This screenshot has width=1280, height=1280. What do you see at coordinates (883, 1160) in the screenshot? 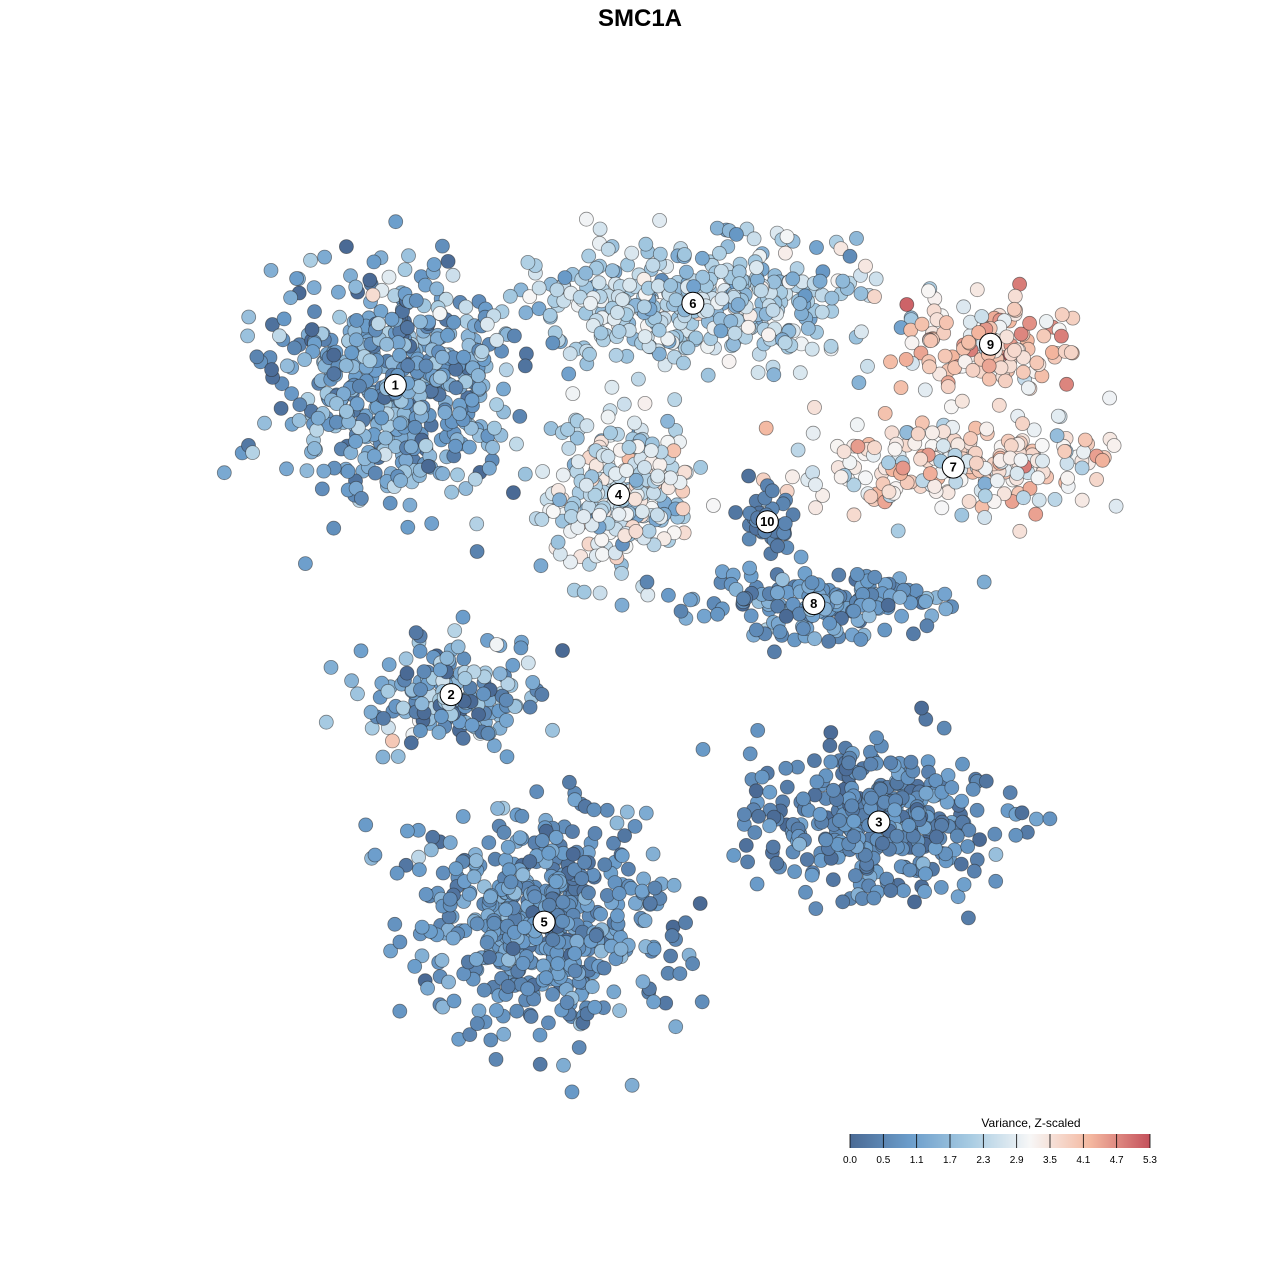
I see `legend-tick-label: 0.5` at bounding box center [883, 1160].